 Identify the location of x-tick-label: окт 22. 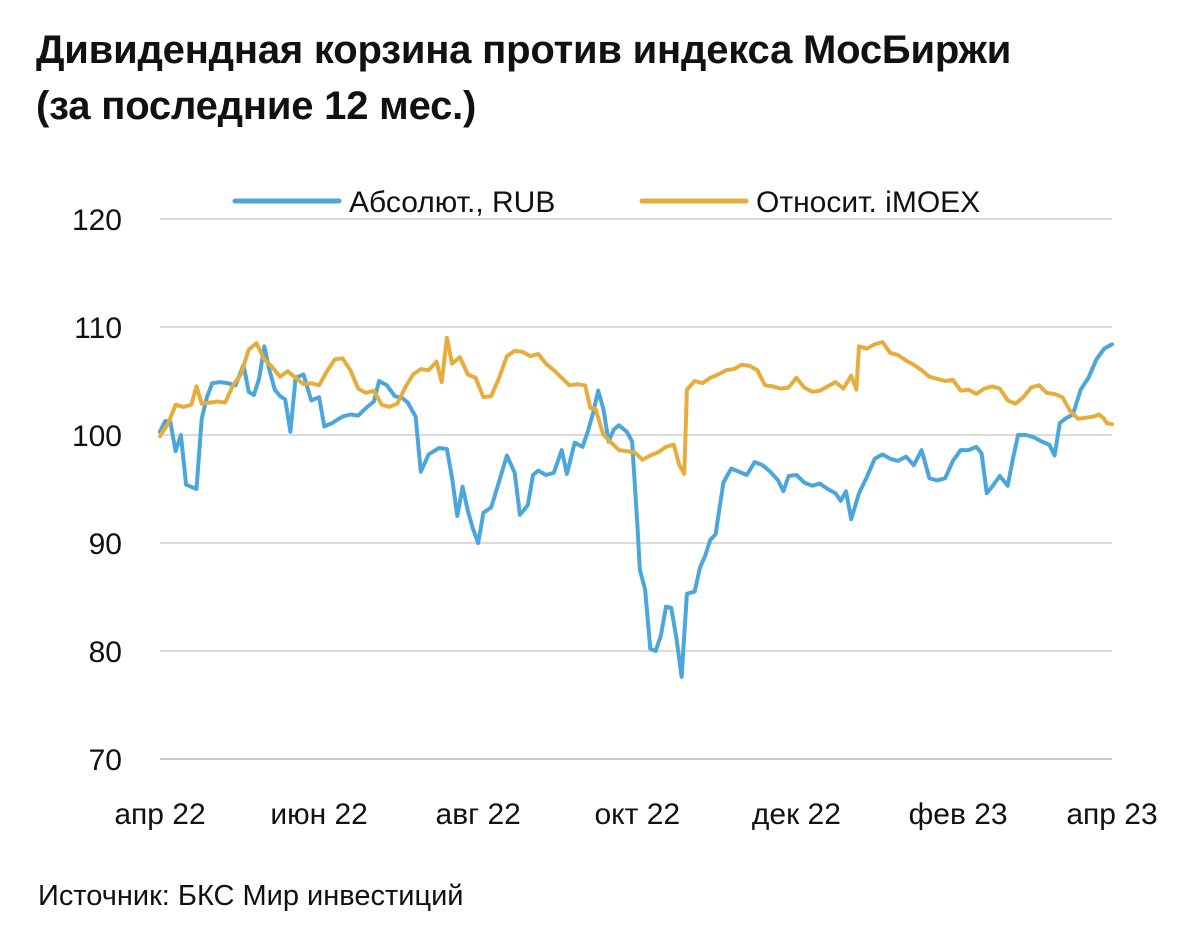
(638, 814).